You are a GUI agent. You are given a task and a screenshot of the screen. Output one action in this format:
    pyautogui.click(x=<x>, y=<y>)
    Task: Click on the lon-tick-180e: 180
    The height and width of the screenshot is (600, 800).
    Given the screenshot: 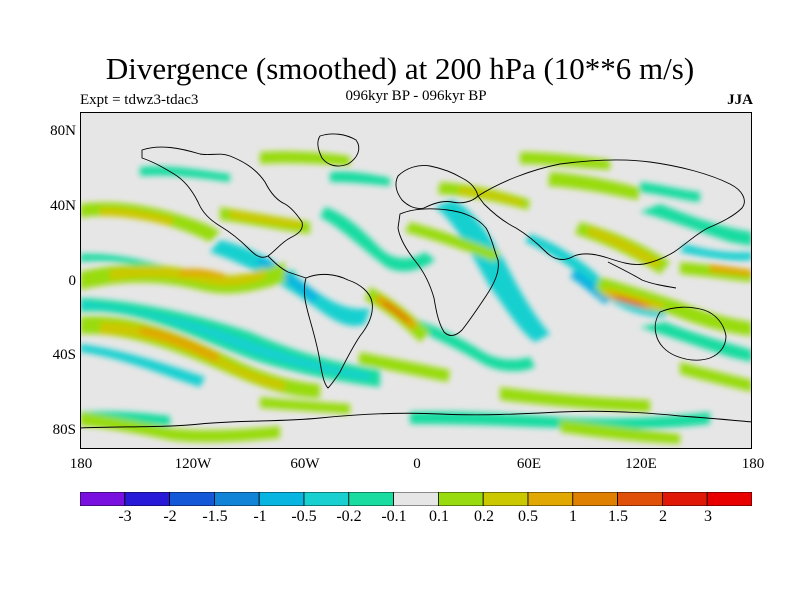 What is the action you would take?
    pyautogui.click(x=753, y=464)
    